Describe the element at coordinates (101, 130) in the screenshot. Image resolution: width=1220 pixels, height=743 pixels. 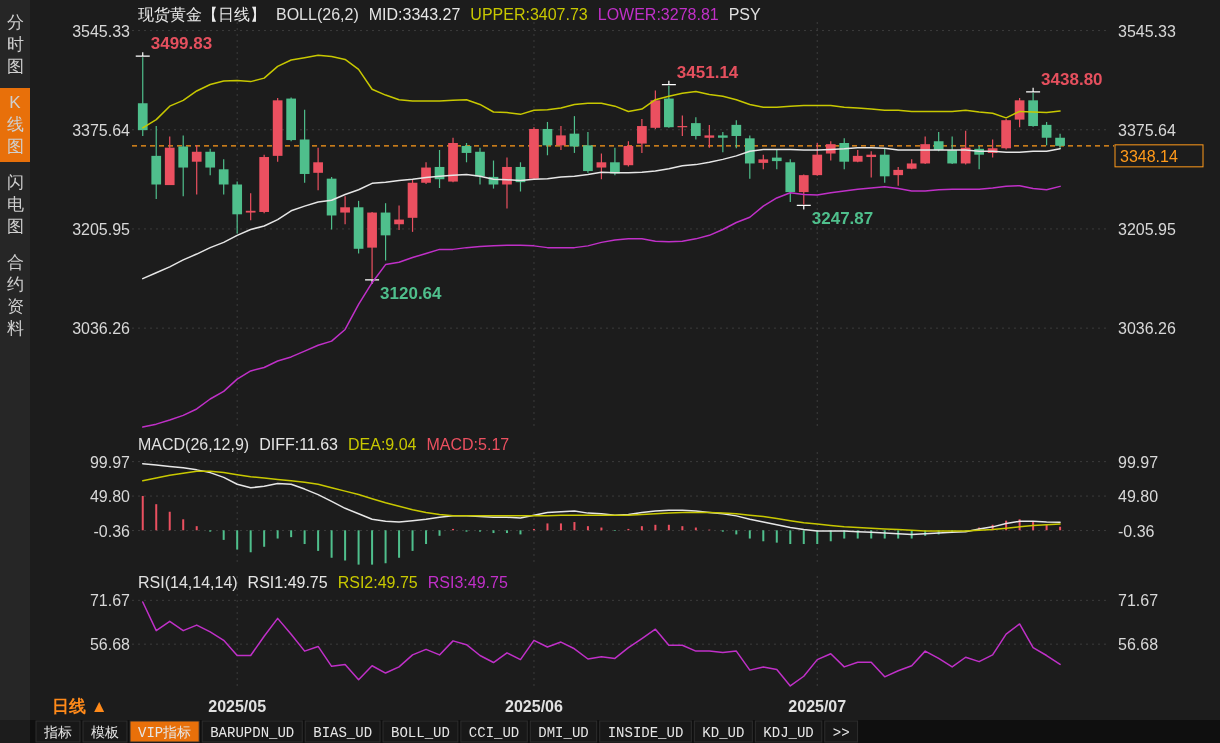
I see `y-tick-label: 3375.64` at that location.